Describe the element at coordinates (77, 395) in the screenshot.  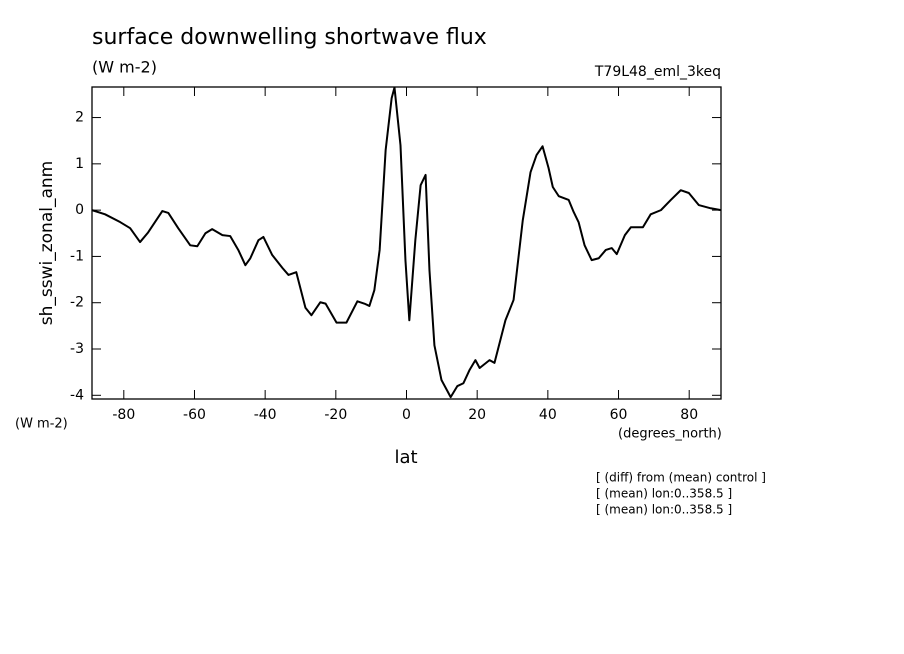
I see `y-tick-label: -4` at that location.